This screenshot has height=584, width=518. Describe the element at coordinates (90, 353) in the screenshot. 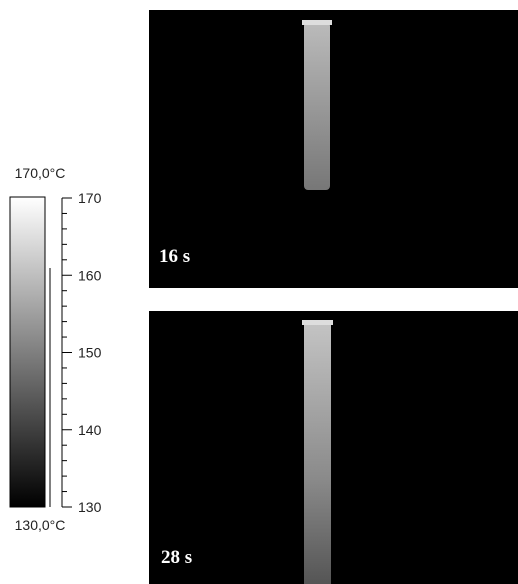

I see `tick-label: 150` at that location.